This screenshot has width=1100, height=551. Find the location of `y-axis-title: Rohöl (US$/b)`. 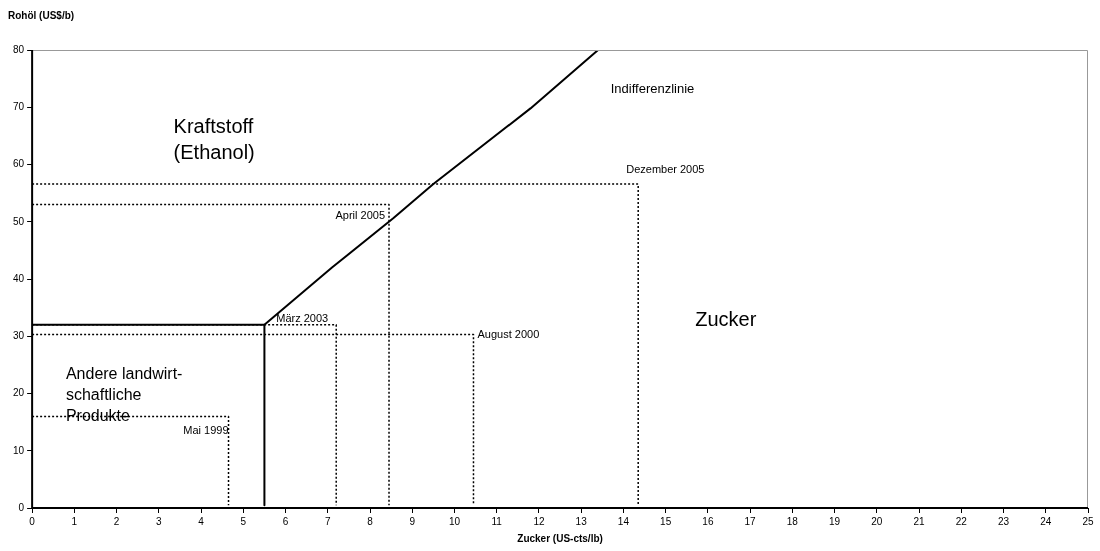

y-axis-title: Rohöl (US$/b) is located at coordinates (41, 15).